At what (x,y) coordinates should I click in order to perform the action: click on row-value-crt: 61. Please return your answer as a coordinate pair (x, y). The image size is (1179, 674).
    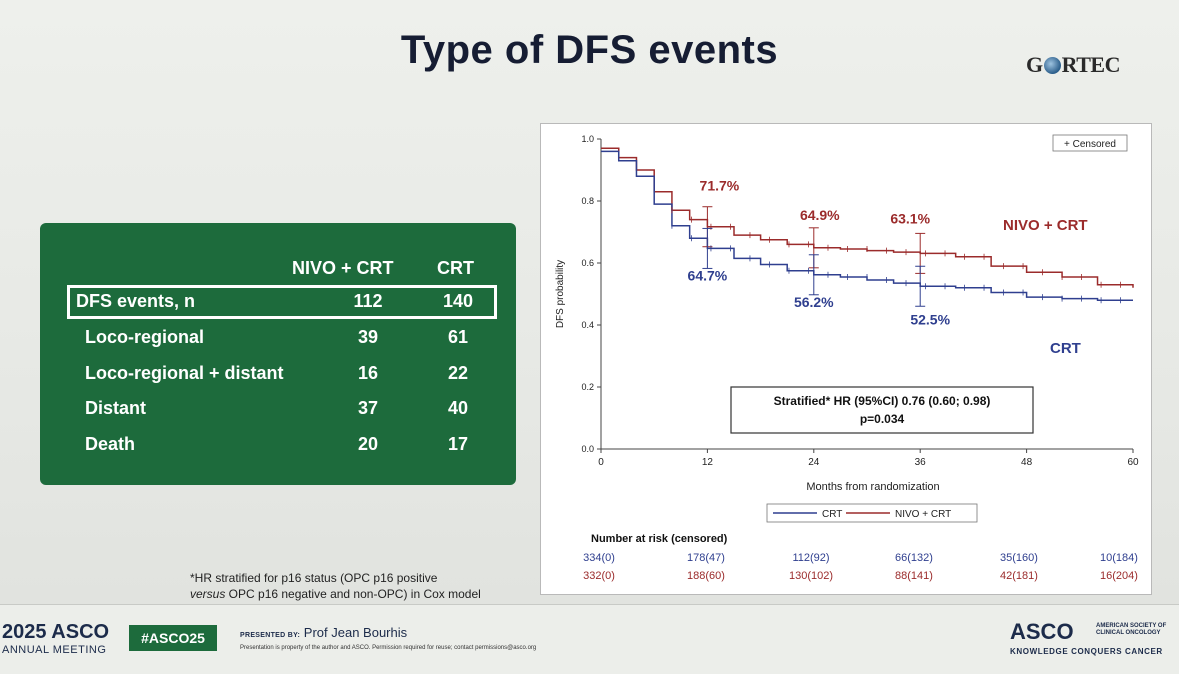
    Looking at the image, I should click on (458, 337).